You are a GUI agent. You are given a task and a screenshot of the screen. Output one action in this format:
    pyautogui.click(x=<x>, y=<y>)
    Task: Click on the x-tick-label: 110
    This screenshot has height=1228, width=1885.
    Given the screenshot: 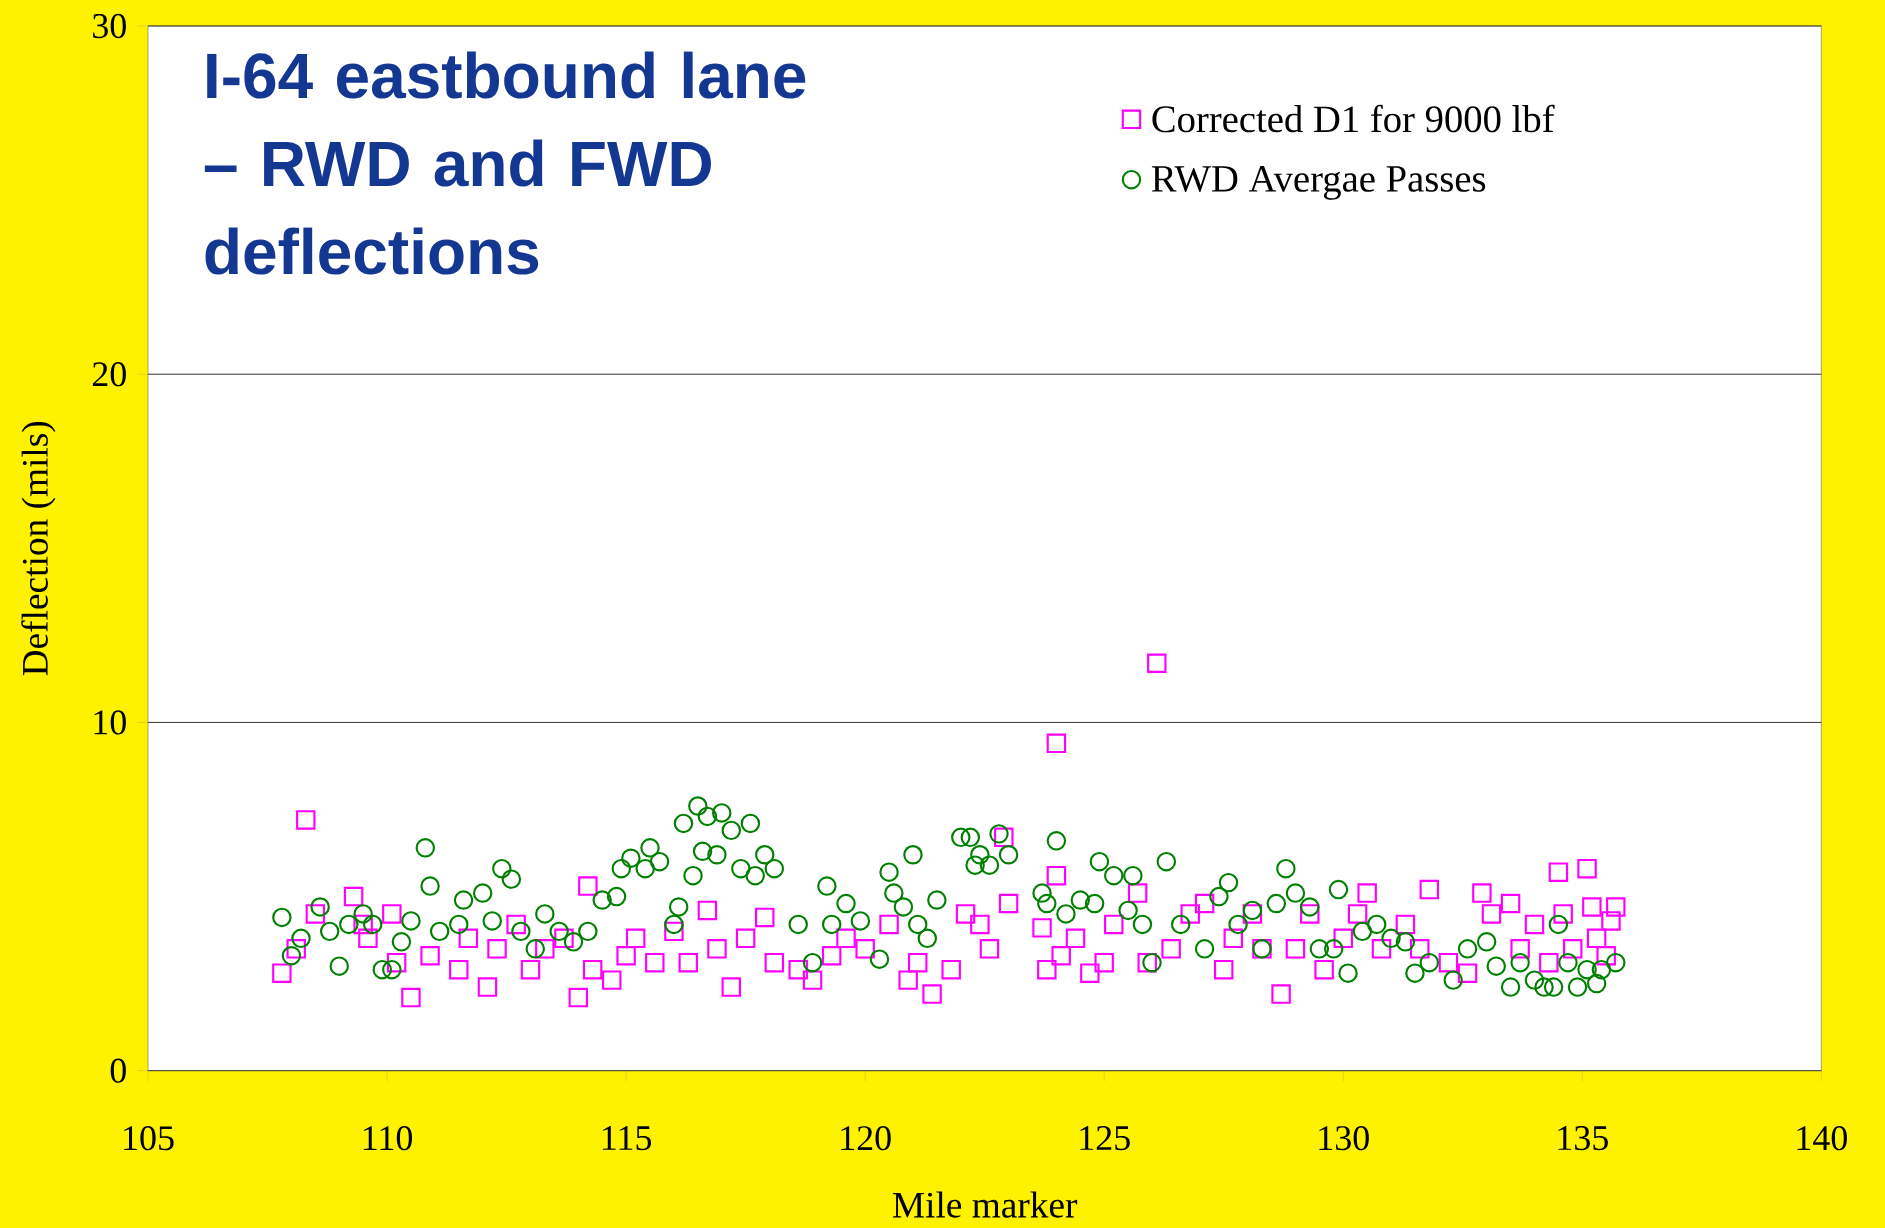 What is the action you would take?
    pyautogui.click(x=388, y=1138)
    